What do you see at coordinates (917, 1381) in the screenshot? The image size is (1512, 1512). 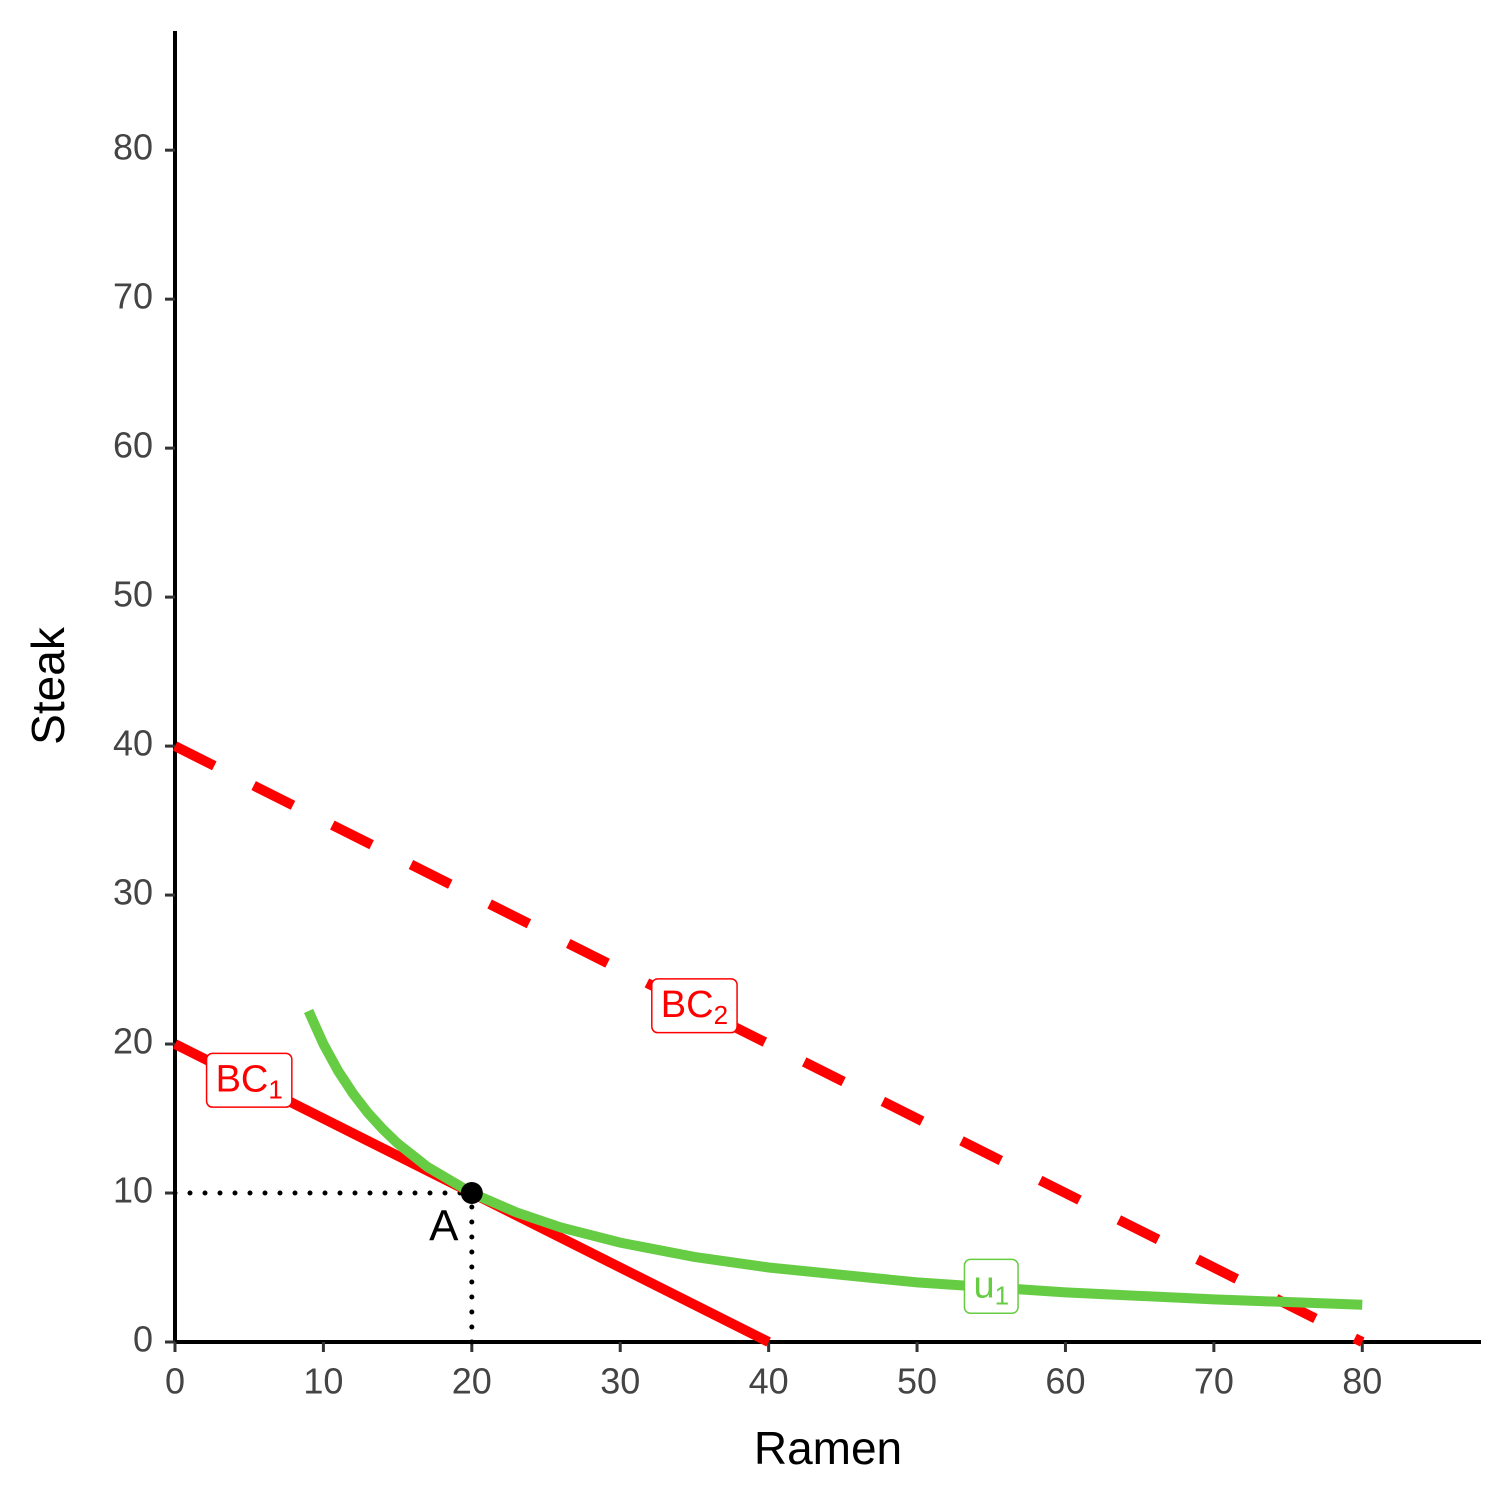 I see `x-tick-label: 50` at bounding box center [917, 1381].